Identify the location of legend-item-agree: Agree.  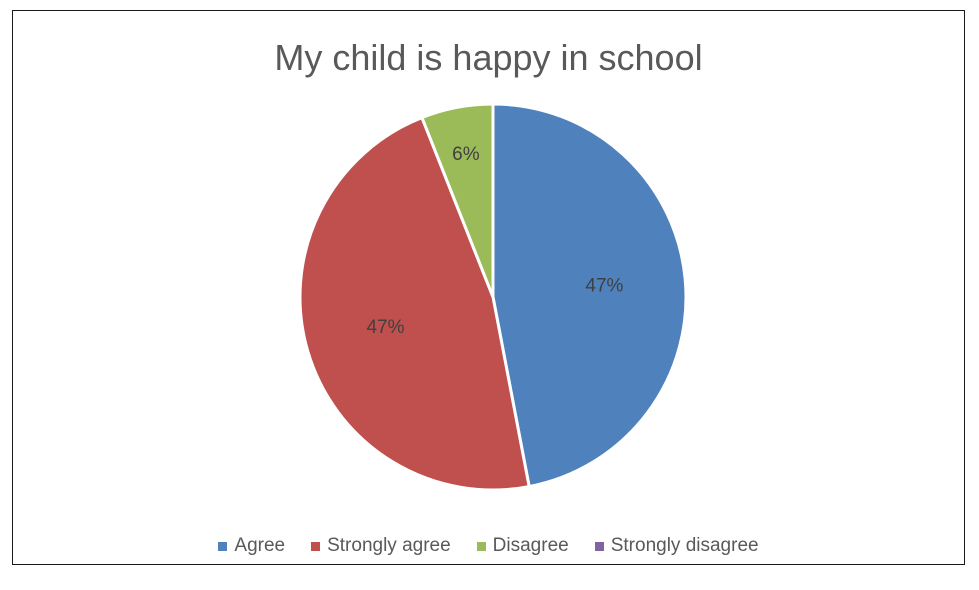
(251, 546).